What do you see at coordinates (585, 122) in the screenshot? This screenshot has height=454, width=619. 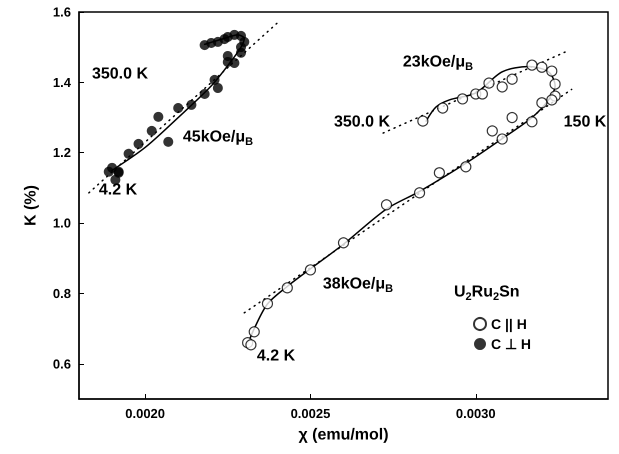 I see `annotation: 150 K` at bounding box center [585, 122].